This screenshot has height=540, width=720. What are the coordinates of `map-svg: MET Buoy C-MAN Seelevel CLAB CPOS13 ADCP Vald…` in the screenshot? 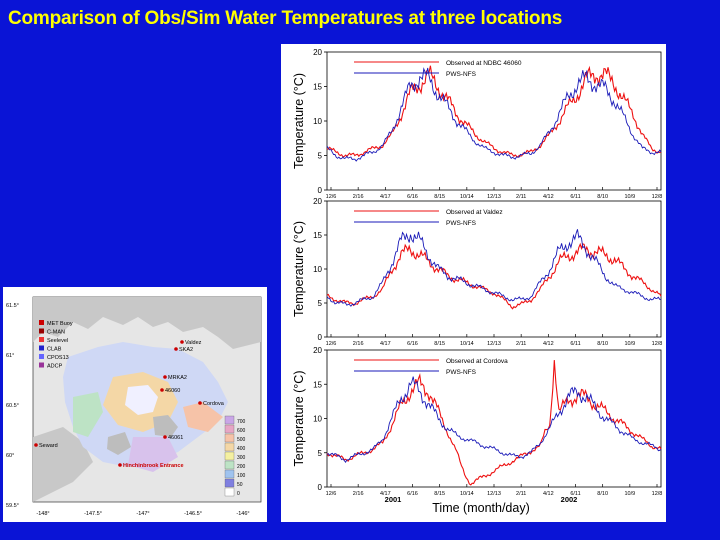 It's located at (134, 406).